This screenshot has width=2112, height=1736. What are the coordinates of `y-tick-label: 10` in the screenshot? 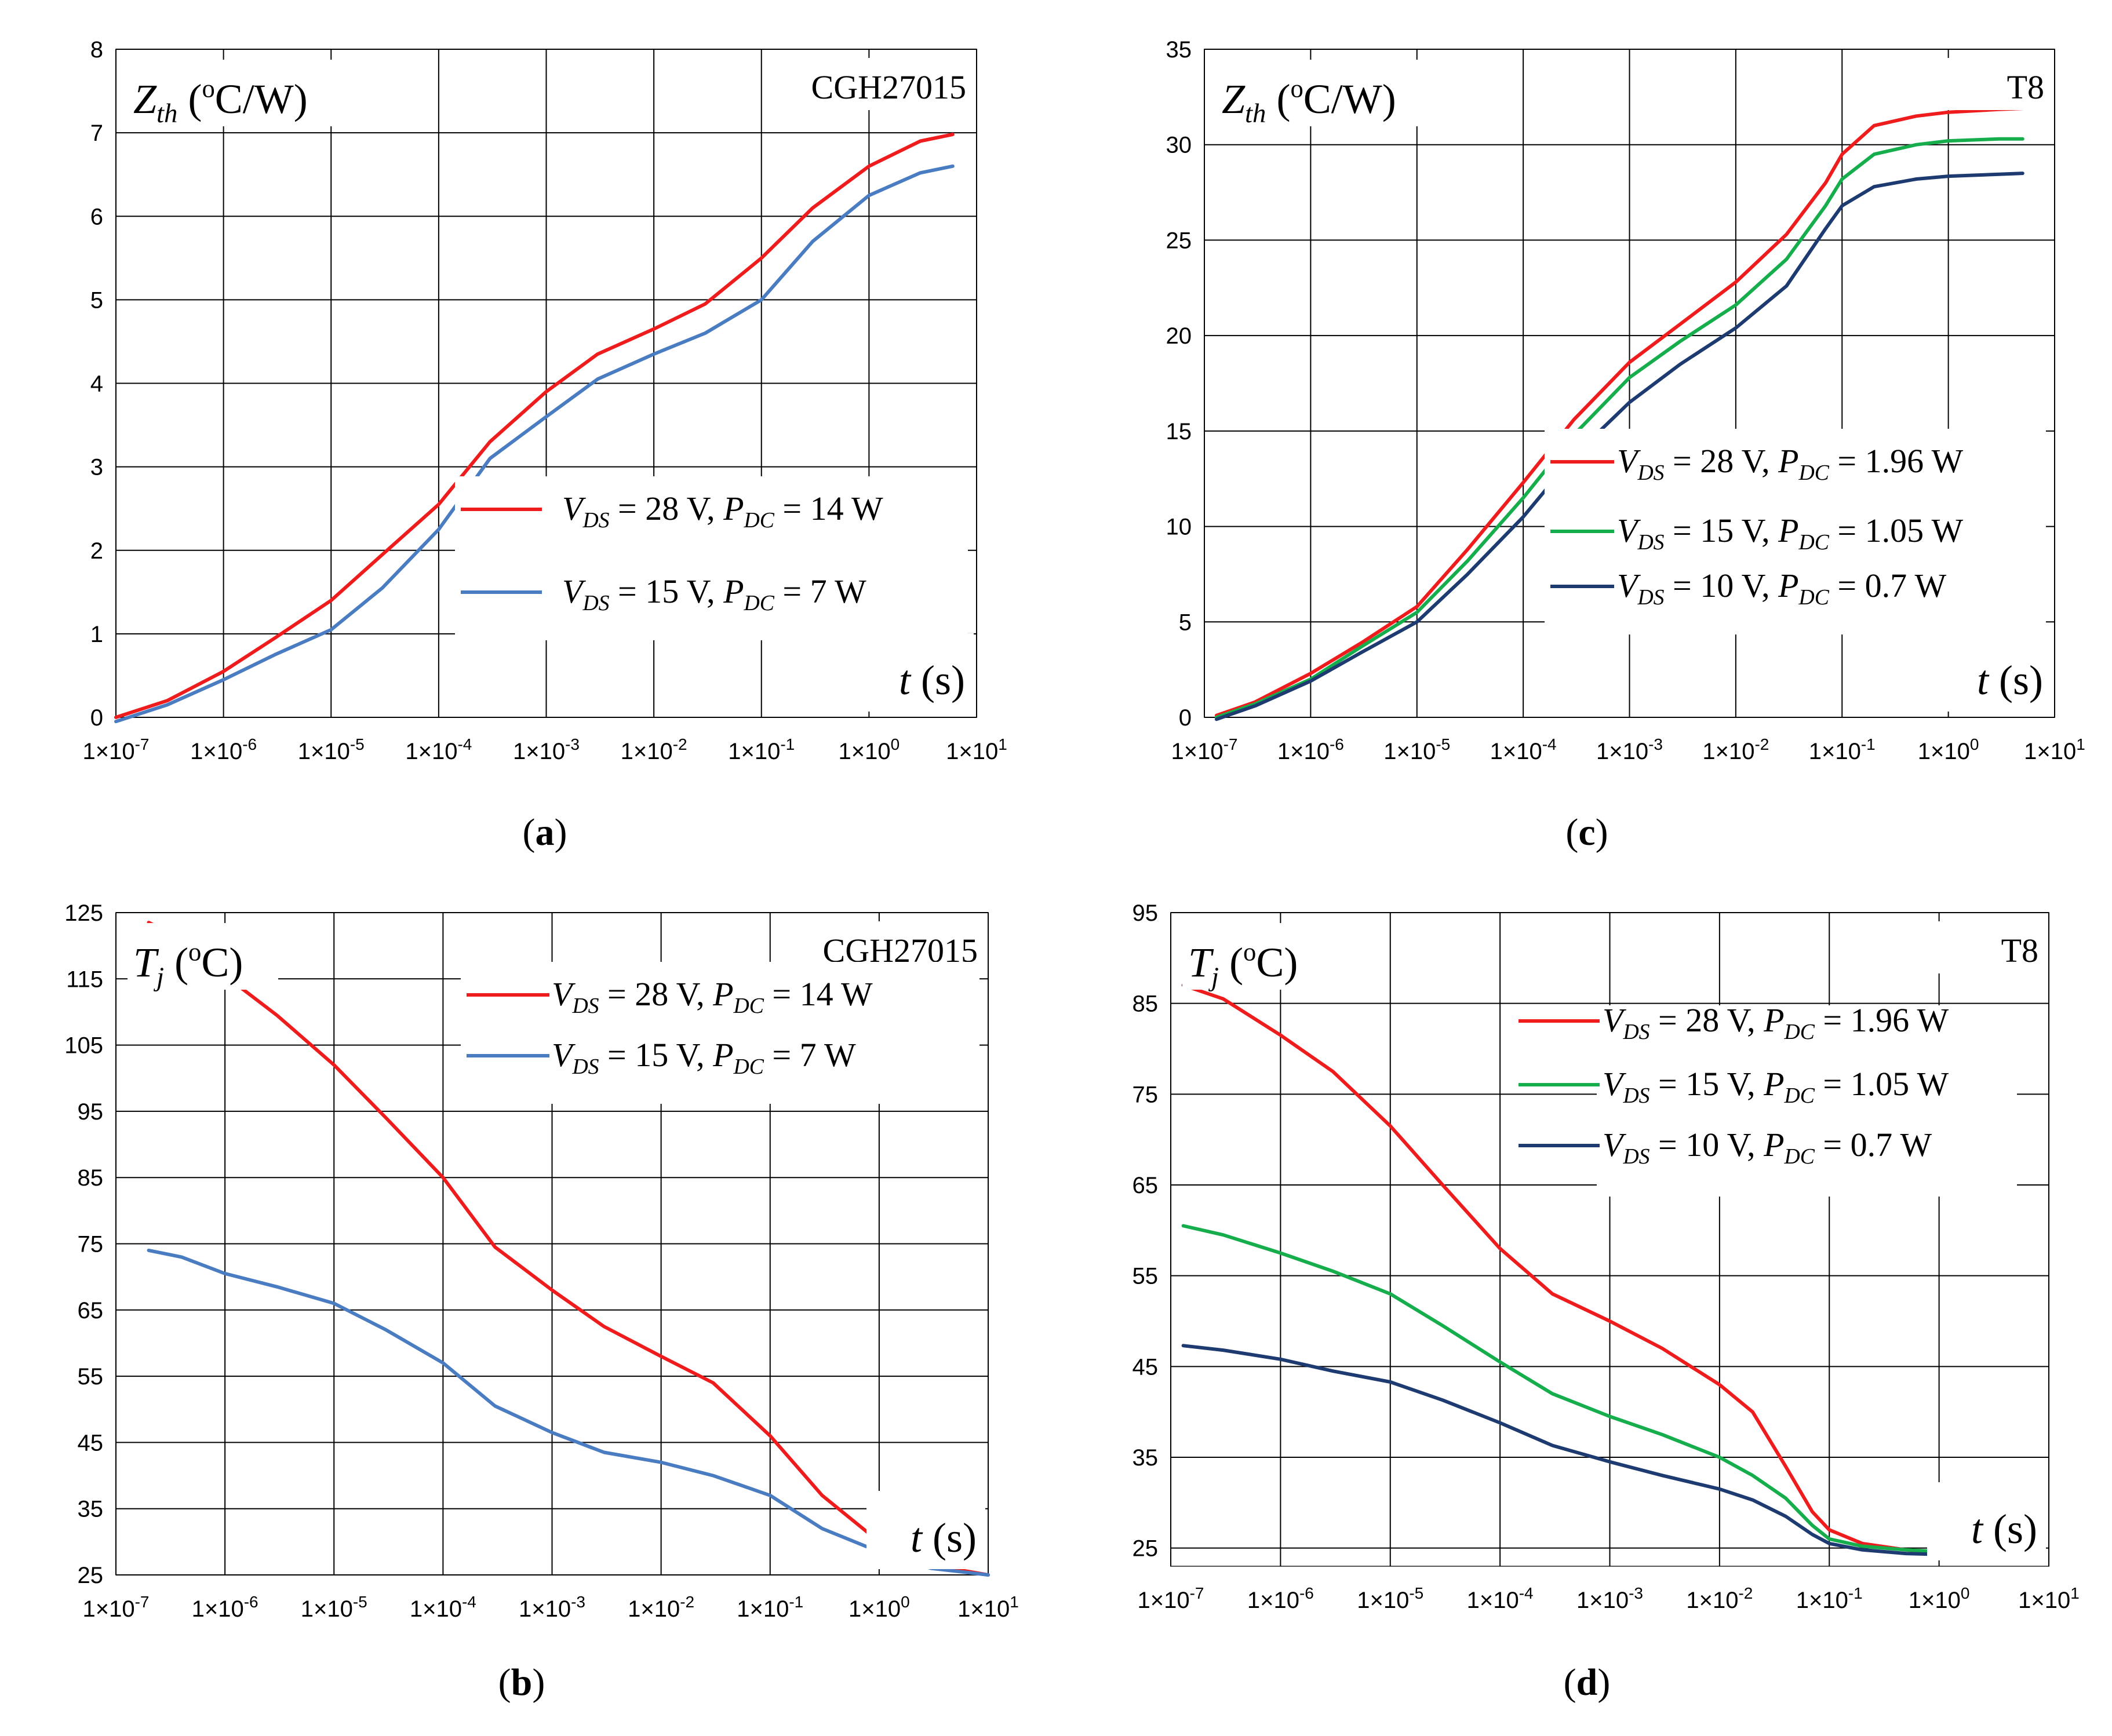 It's located at (1179, 527).